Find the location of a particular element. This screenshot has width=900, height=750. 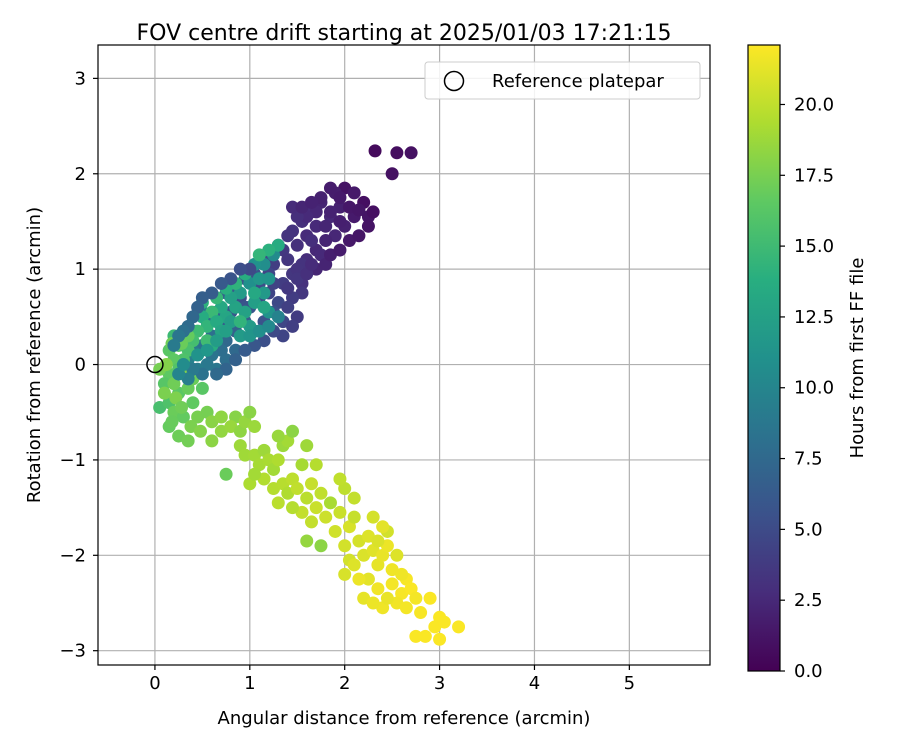

colorbar-tick-label: 20.0 is located at coordinates (814, 104).